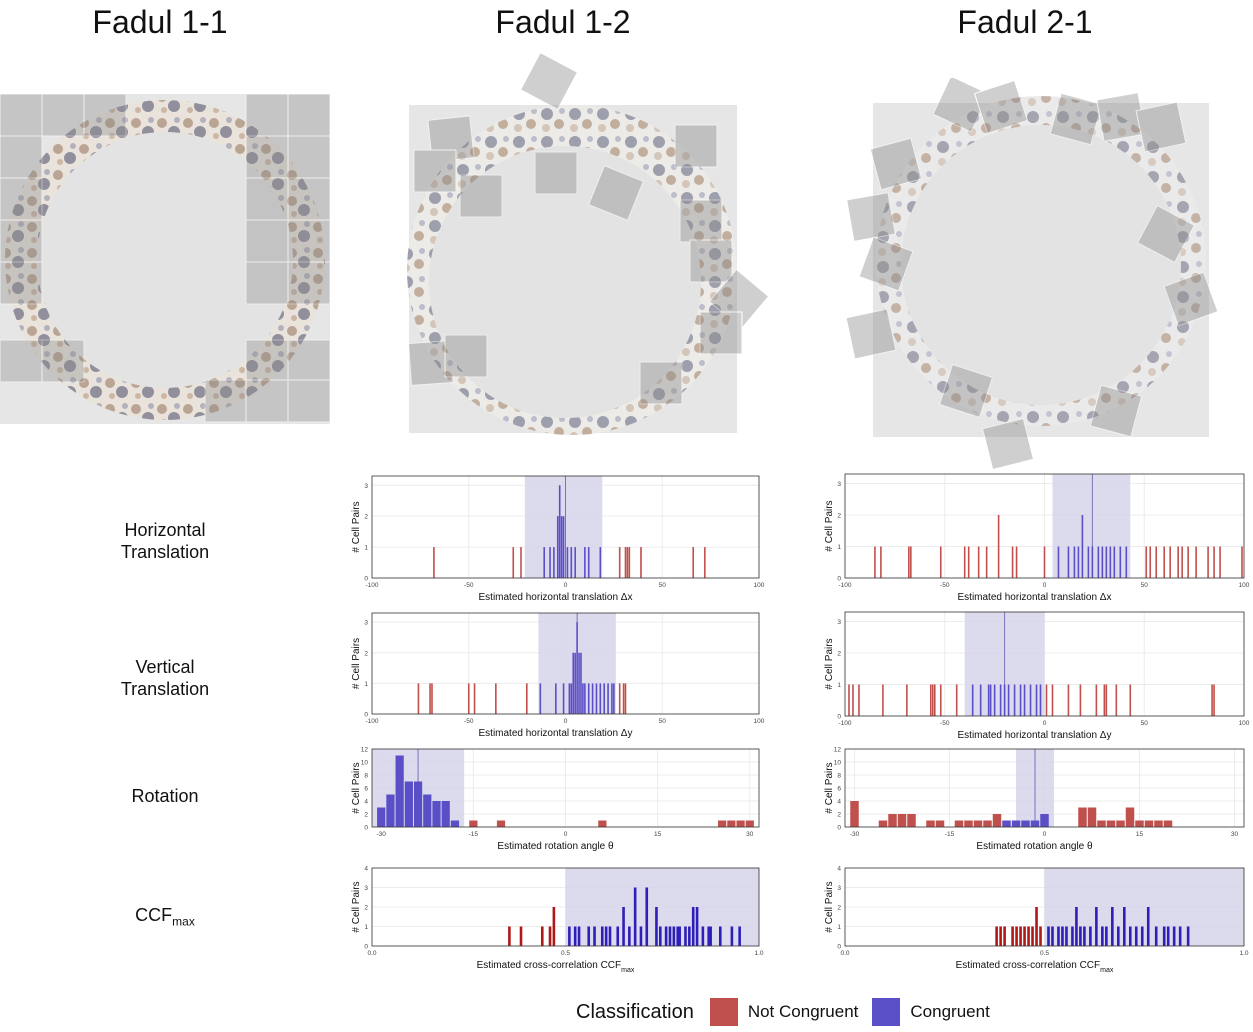 The image size is (1253, 1032). Describe the element at coordinates (366, 869) in the screenshot. I see `y-tick-label: 4` at that location.